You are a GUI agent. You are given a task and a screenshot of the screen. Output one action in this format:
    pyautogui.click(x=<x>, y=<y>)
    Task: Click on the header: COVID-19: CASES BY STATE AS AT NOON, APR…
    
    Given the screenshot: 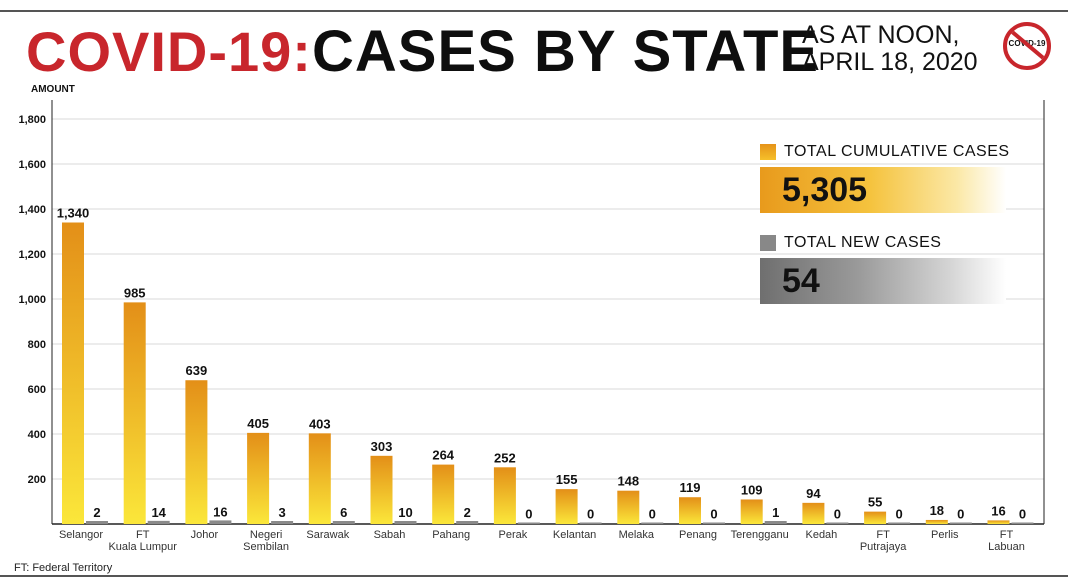 What is the action you would take?
    pyautogui.click(x=534, y=49)
    